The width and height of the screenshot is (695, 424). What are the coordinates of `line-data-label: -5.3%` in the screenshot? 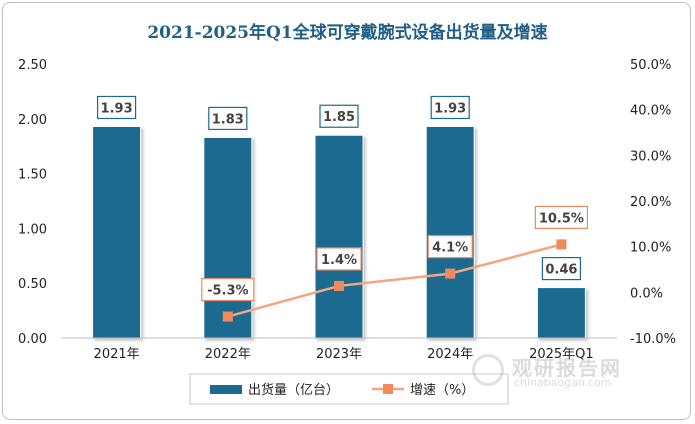 It's located at (227, 291).